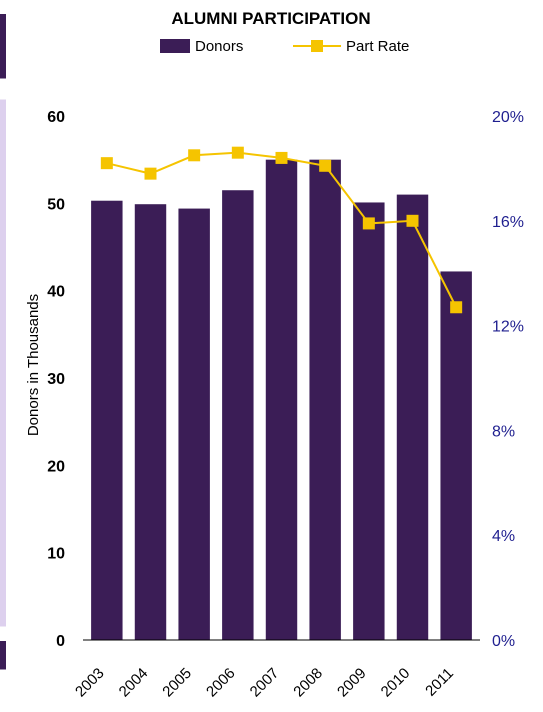 This screenshot has width=543, height=712. I want to click on y-tick-label: 60, so click(56, 117).